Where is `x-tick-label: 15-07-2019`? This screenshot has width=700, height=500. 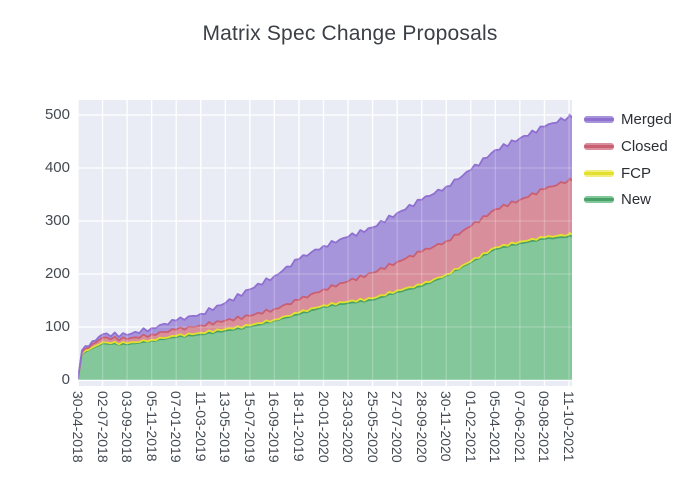 x-tick-label: 15-07-2019 is located at coordinates (249, 427).